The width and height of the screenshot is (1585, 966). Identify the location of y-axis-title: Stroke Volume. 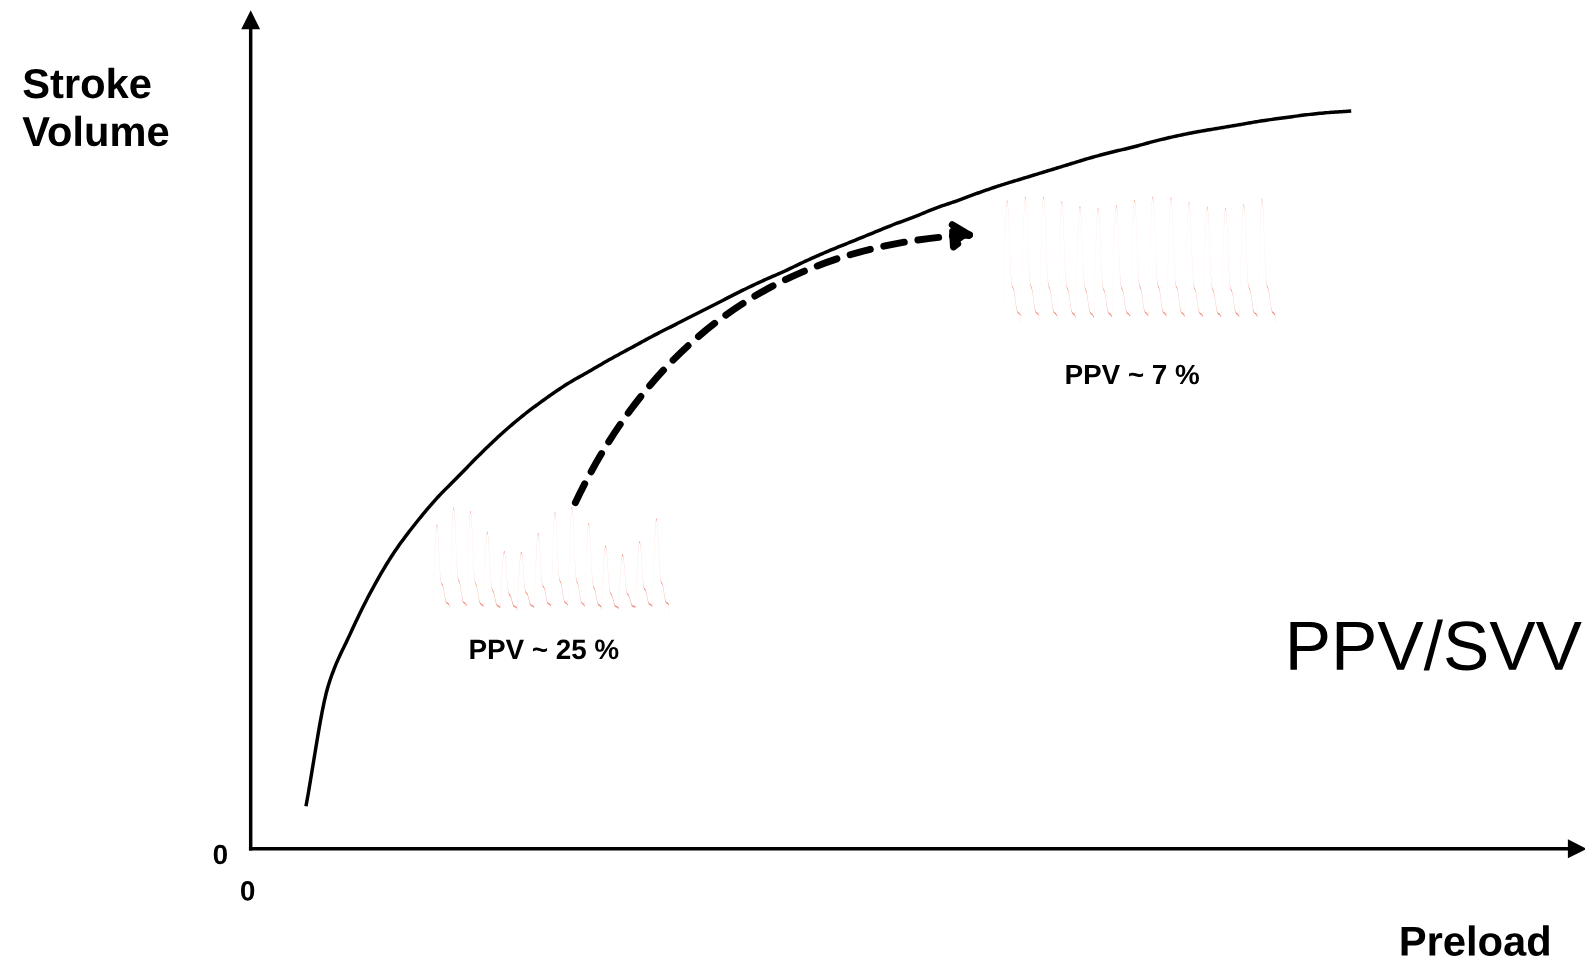
(95, 107).